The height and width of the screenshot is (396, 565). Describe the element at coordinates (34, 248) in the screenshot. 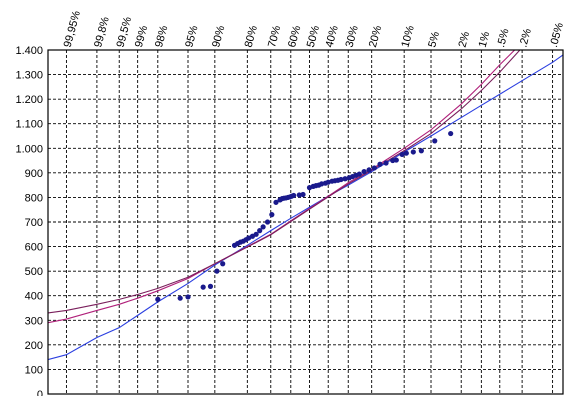

I see `y-tick-label: 600` at that location.